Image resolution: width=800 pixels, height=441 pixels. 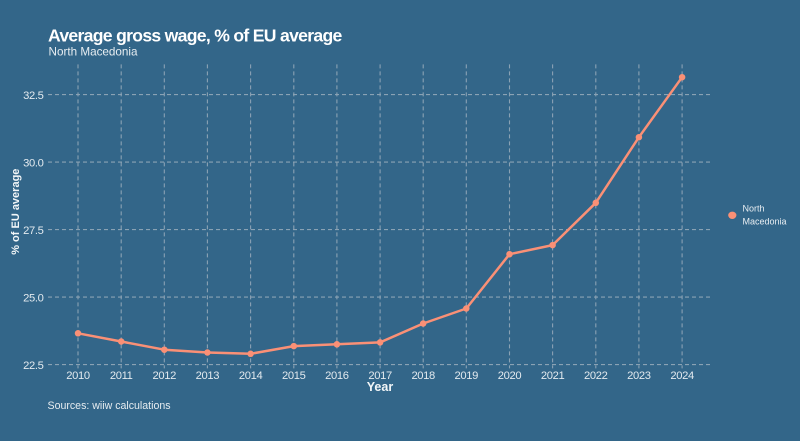 What do you see at coordinates (467, 376) in the screenshot?
I see `svg-text: 2019` at bounding box center [467, 376].